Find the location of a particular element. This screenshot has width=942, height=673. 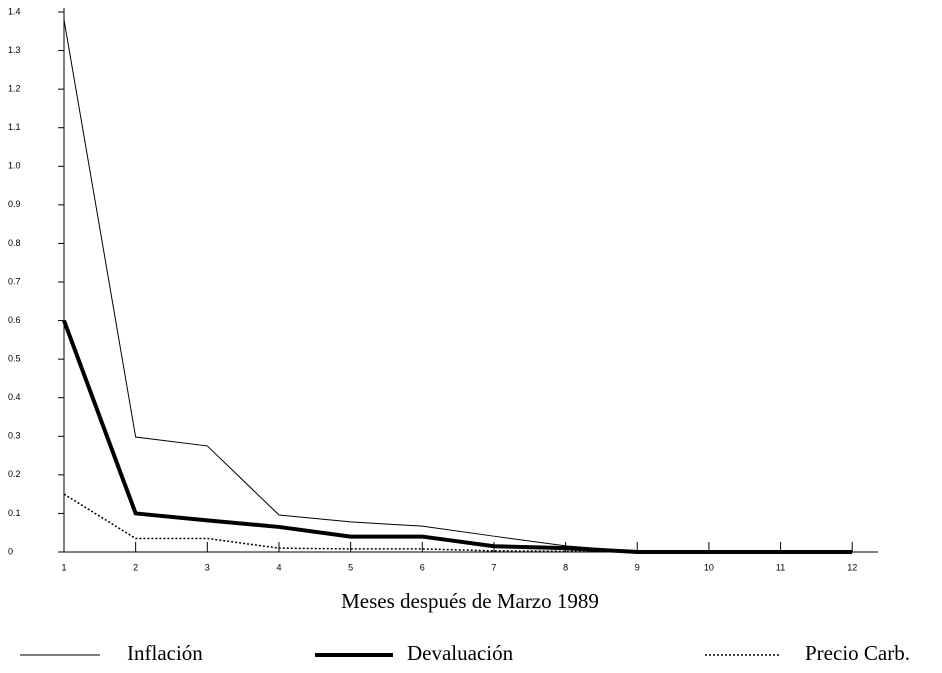

x-tick-label: 12 is located at coordinates (852, 567).